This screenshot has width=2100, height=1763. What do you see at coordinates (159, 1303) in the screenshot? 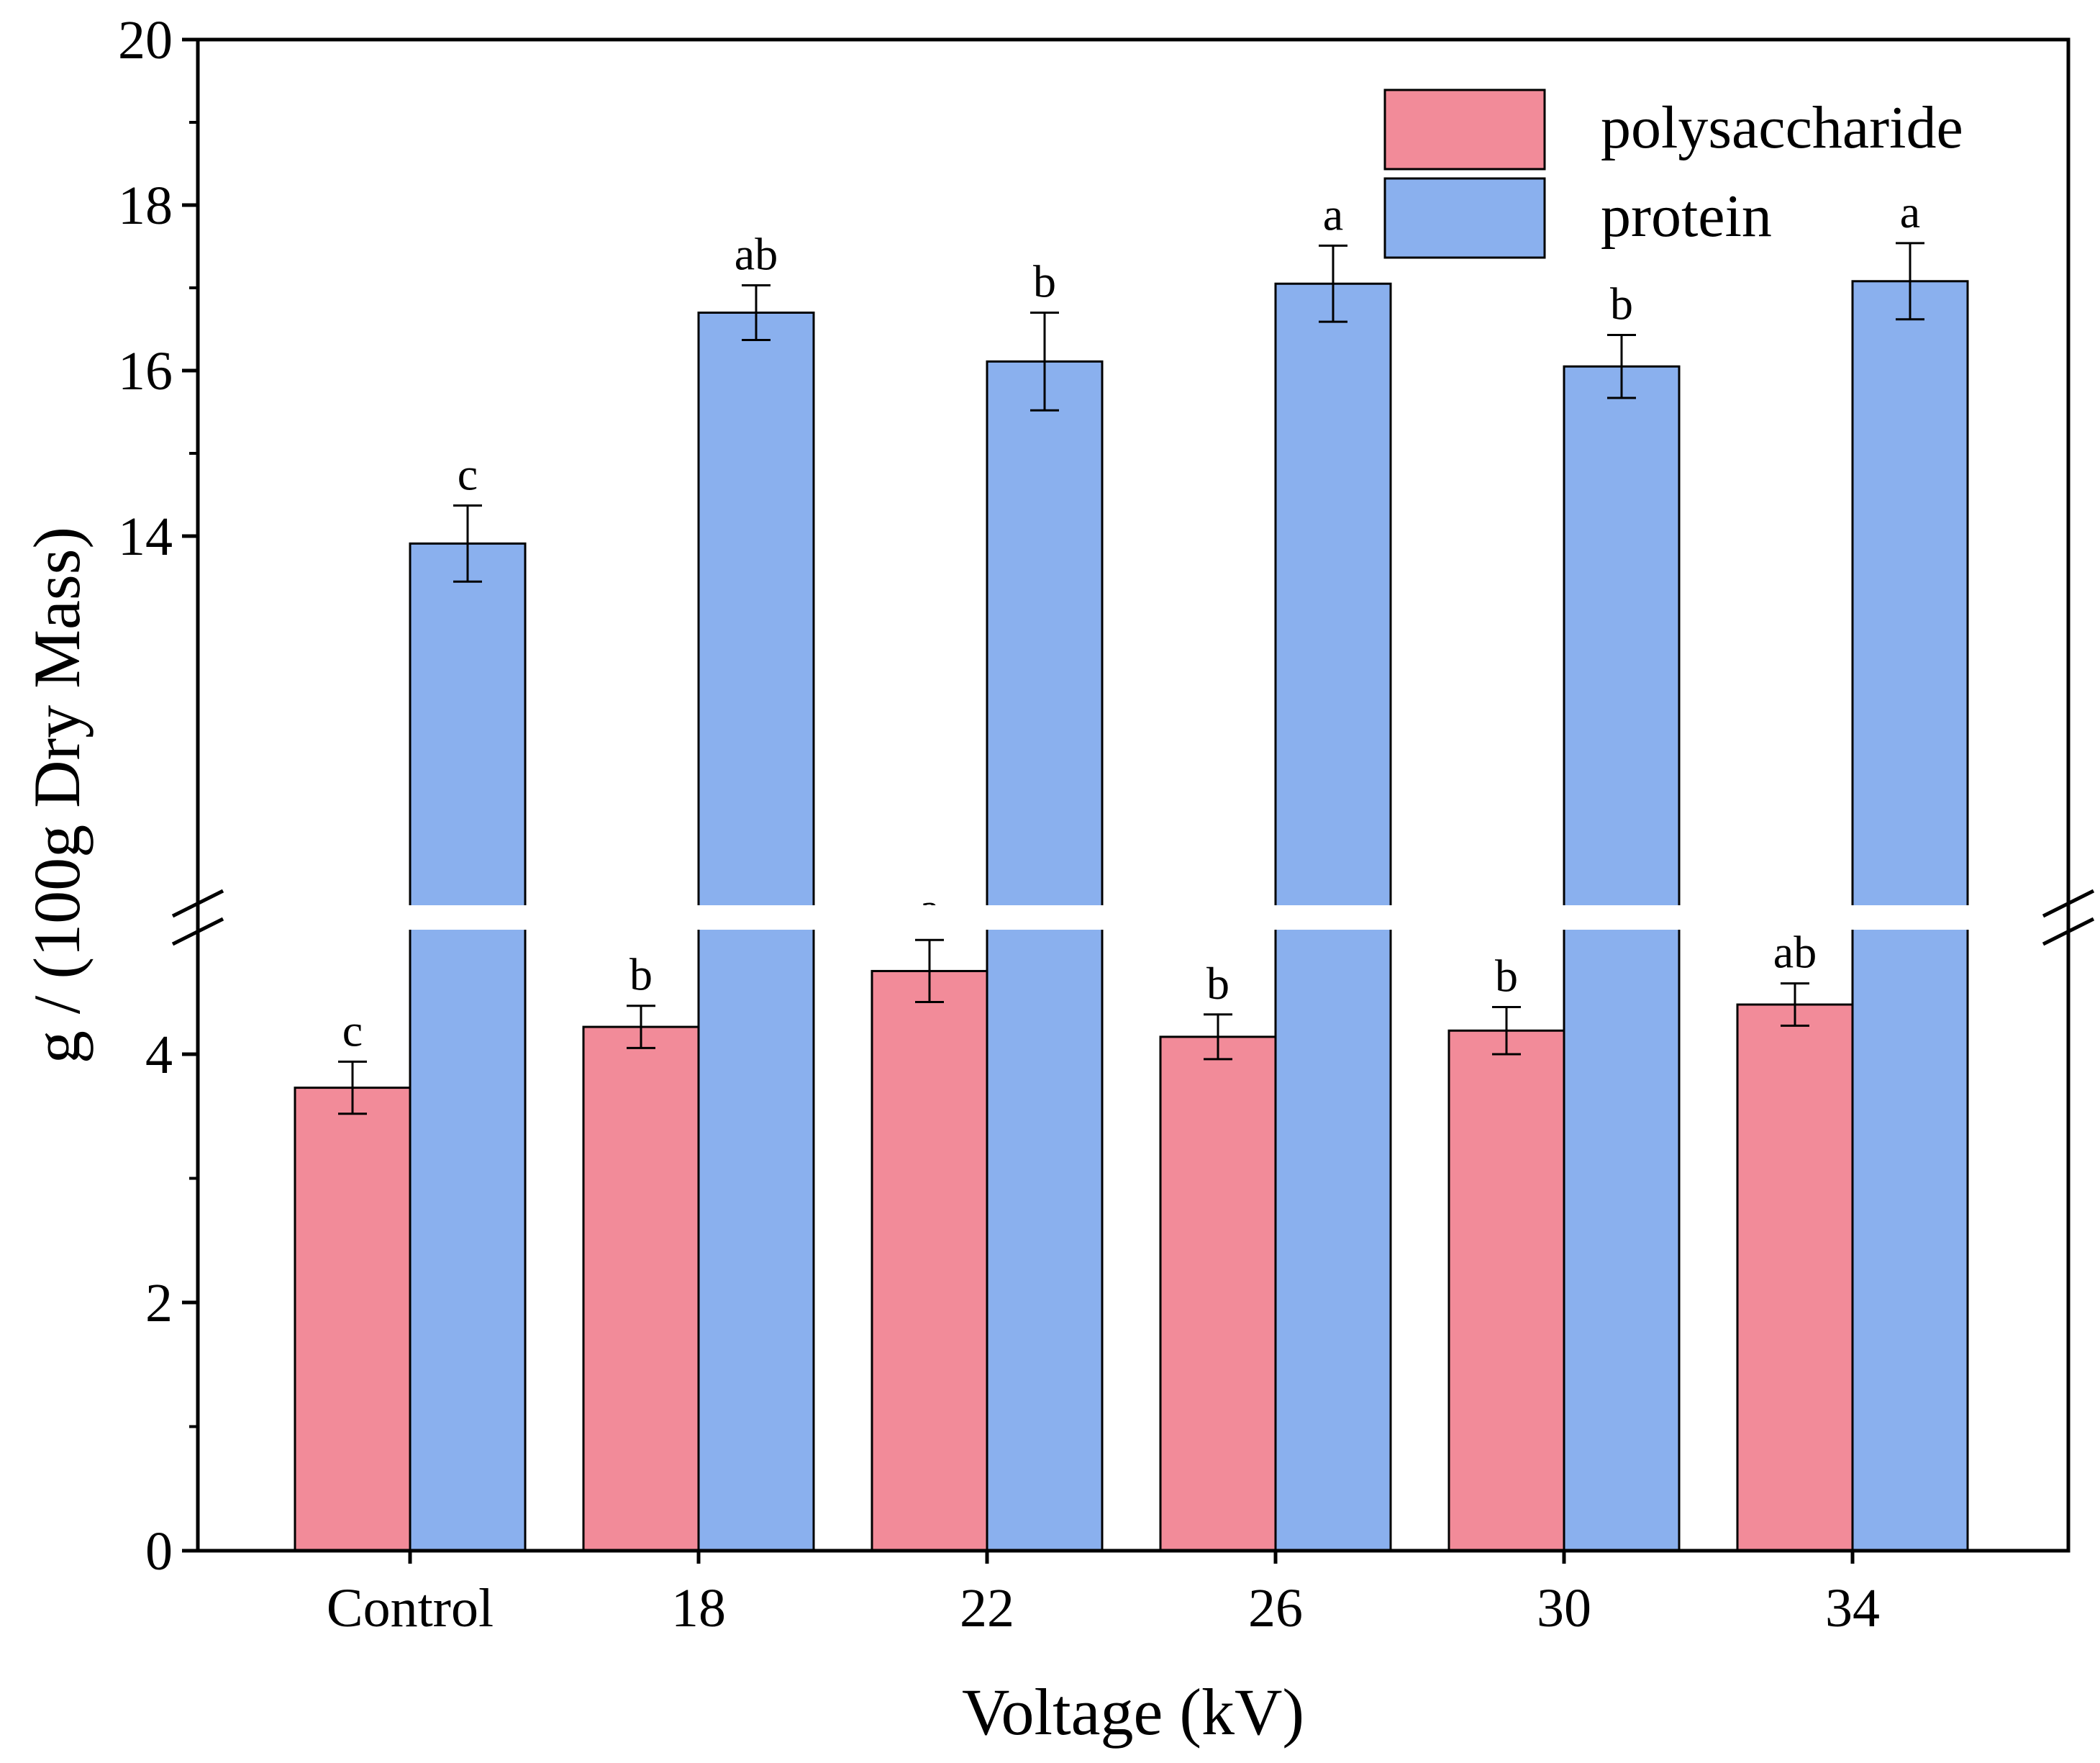
I see `y-tick-label-2: 2` at bounding box center [159, 1303].